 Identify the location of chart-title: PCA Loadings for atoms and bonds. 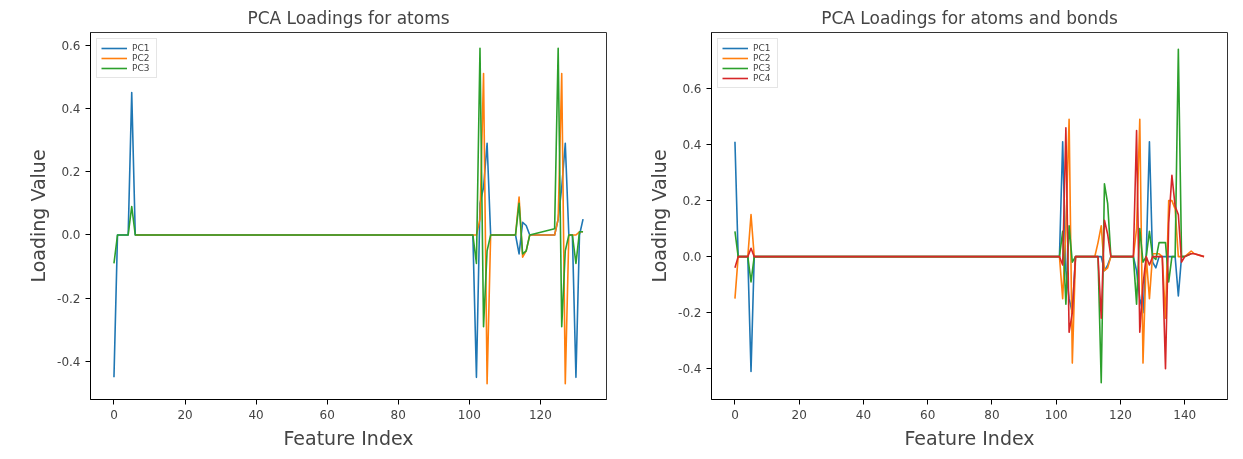
(969, 17).